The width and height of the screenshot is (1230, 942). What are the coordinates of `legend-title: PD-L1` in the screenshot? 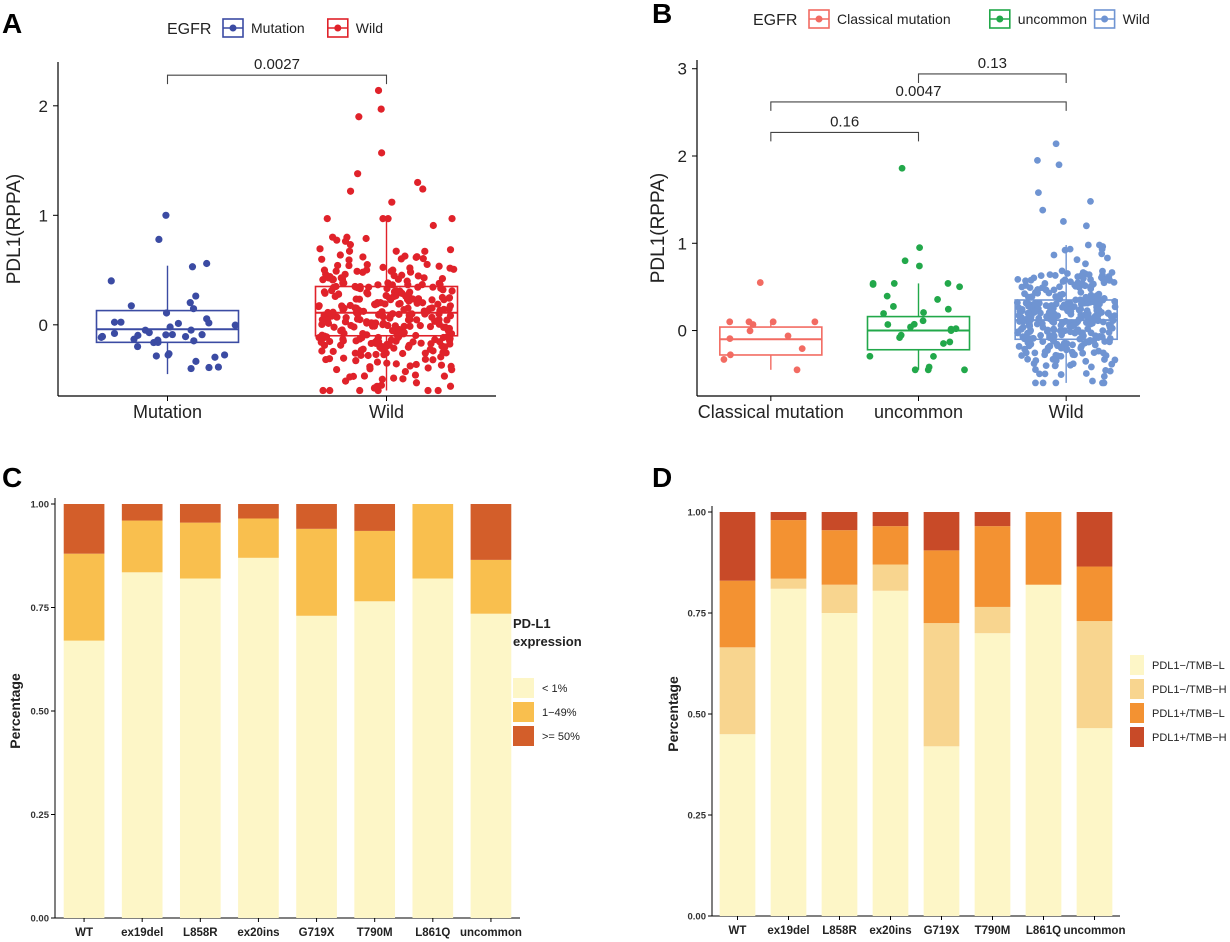 It's located at (532, 623).